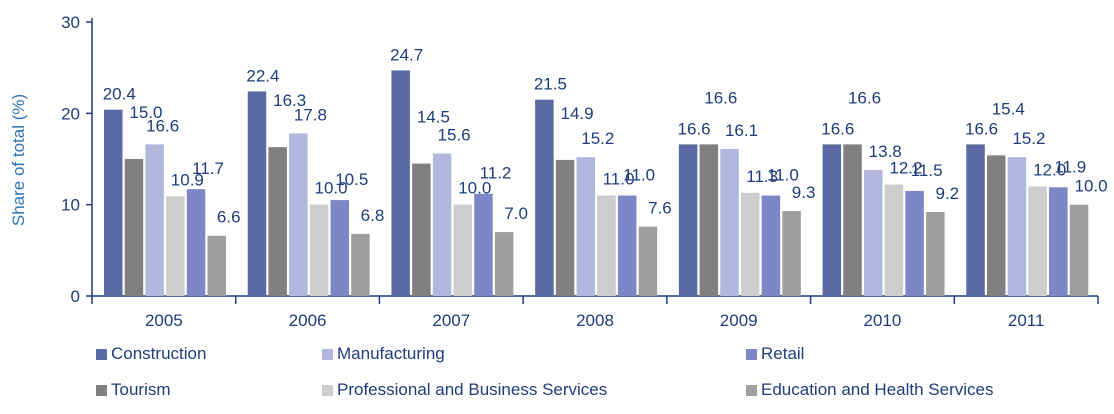  What do you see at coordinates (351, 179) in the screenshot?
I see `data-label: 10.5` at bounding box center [351, 179].